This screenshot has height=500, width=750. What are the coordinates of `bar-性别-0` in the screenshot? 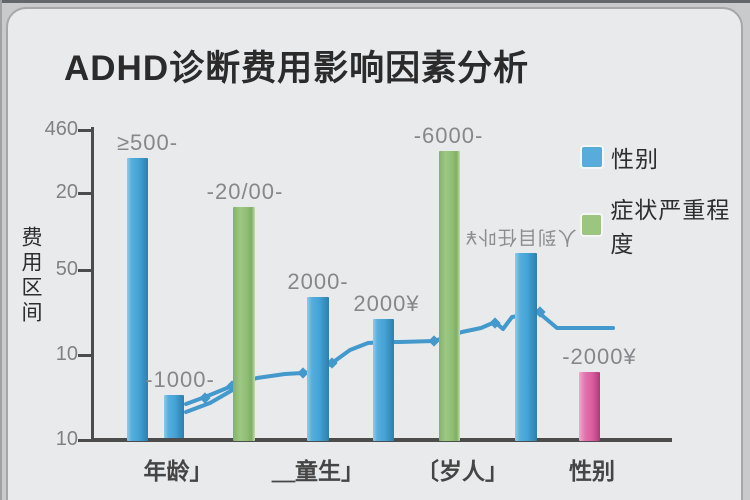 It's located at (137, 299).